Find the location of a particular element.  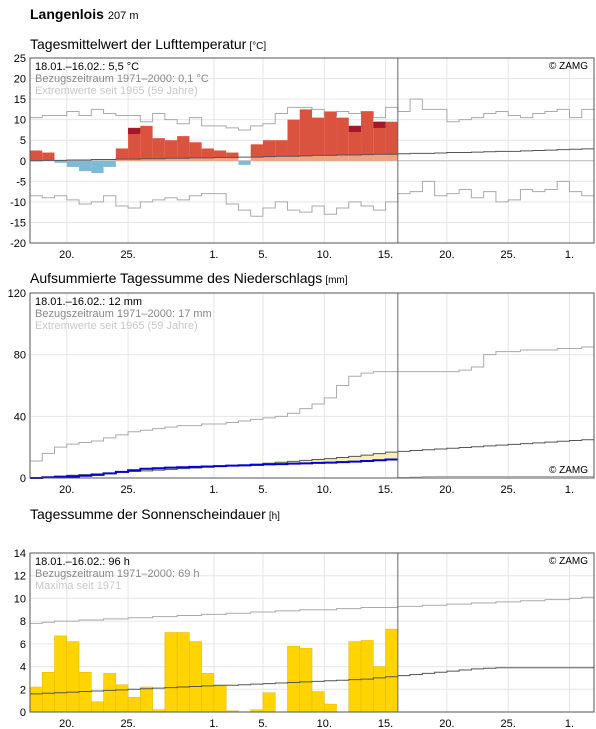

precip-xtick-label: 10. is located at coordinates (324, 490).